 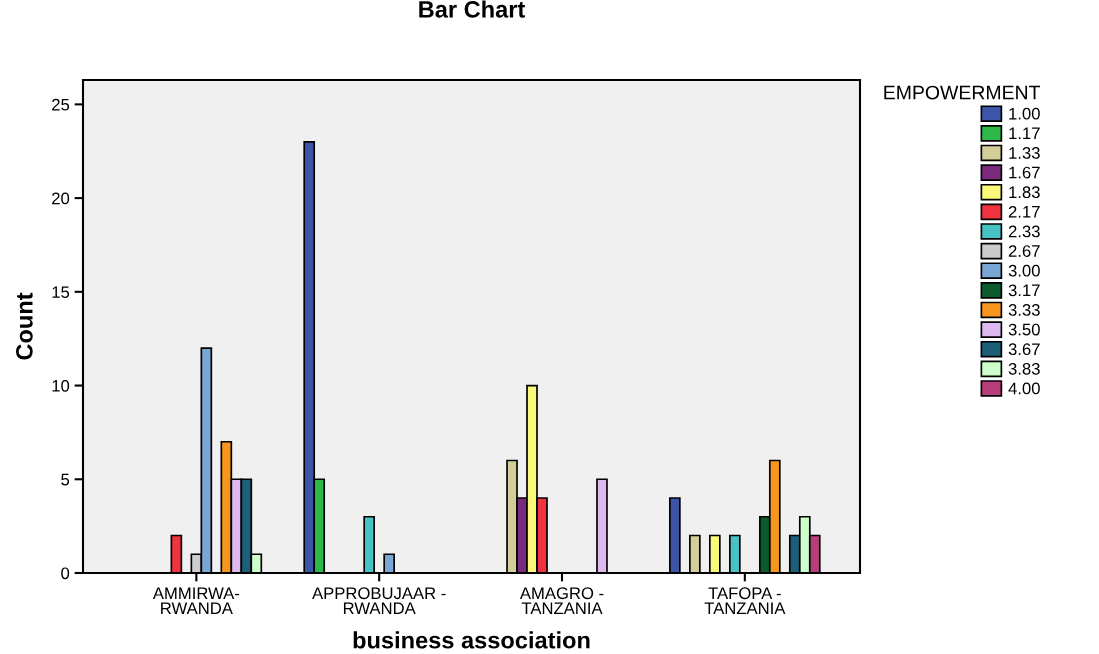 I want to click on y-tick-label: 20, so click(x=61, y=198).